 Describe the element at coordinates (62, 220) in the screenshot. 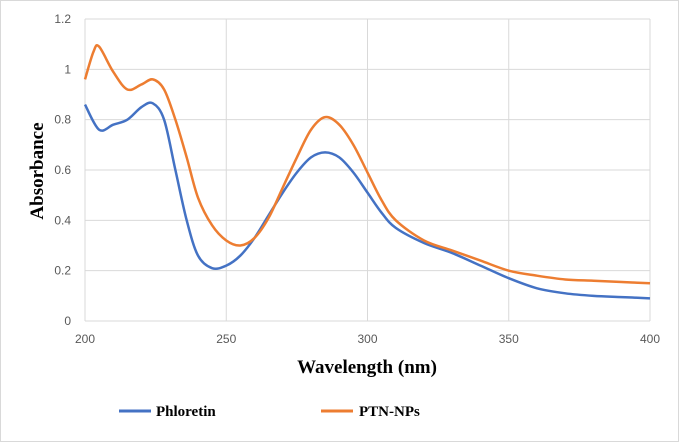

I see `y-tick-label: 0.4` at that location.